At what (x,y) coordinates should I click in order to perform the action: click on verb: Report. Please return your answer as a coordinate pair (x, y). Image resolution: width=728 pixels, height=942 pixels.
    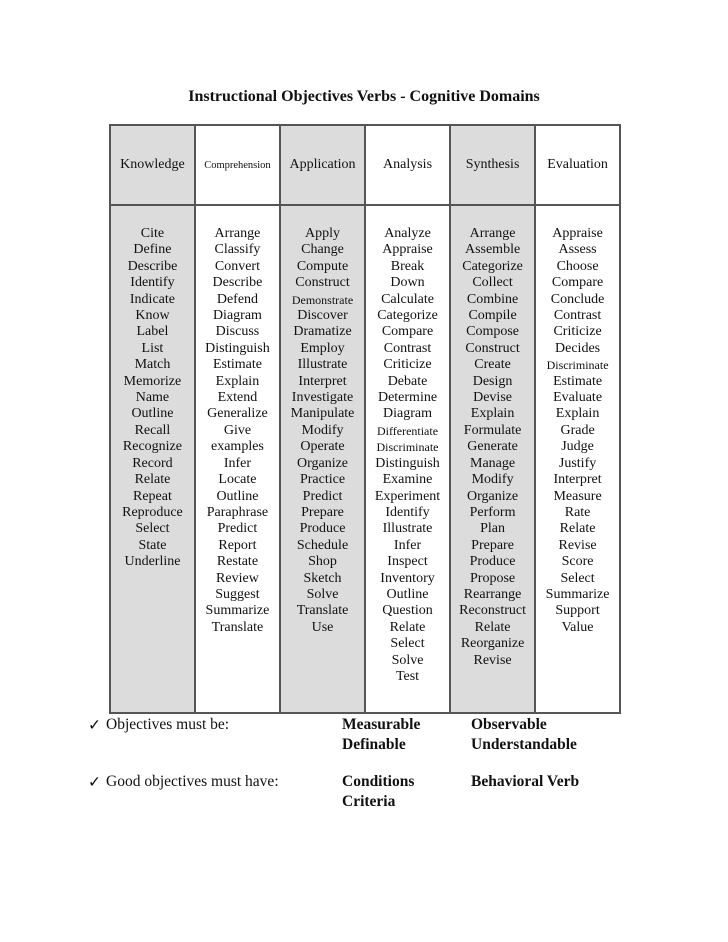
    Looking at the image, I should click on (237, 545).